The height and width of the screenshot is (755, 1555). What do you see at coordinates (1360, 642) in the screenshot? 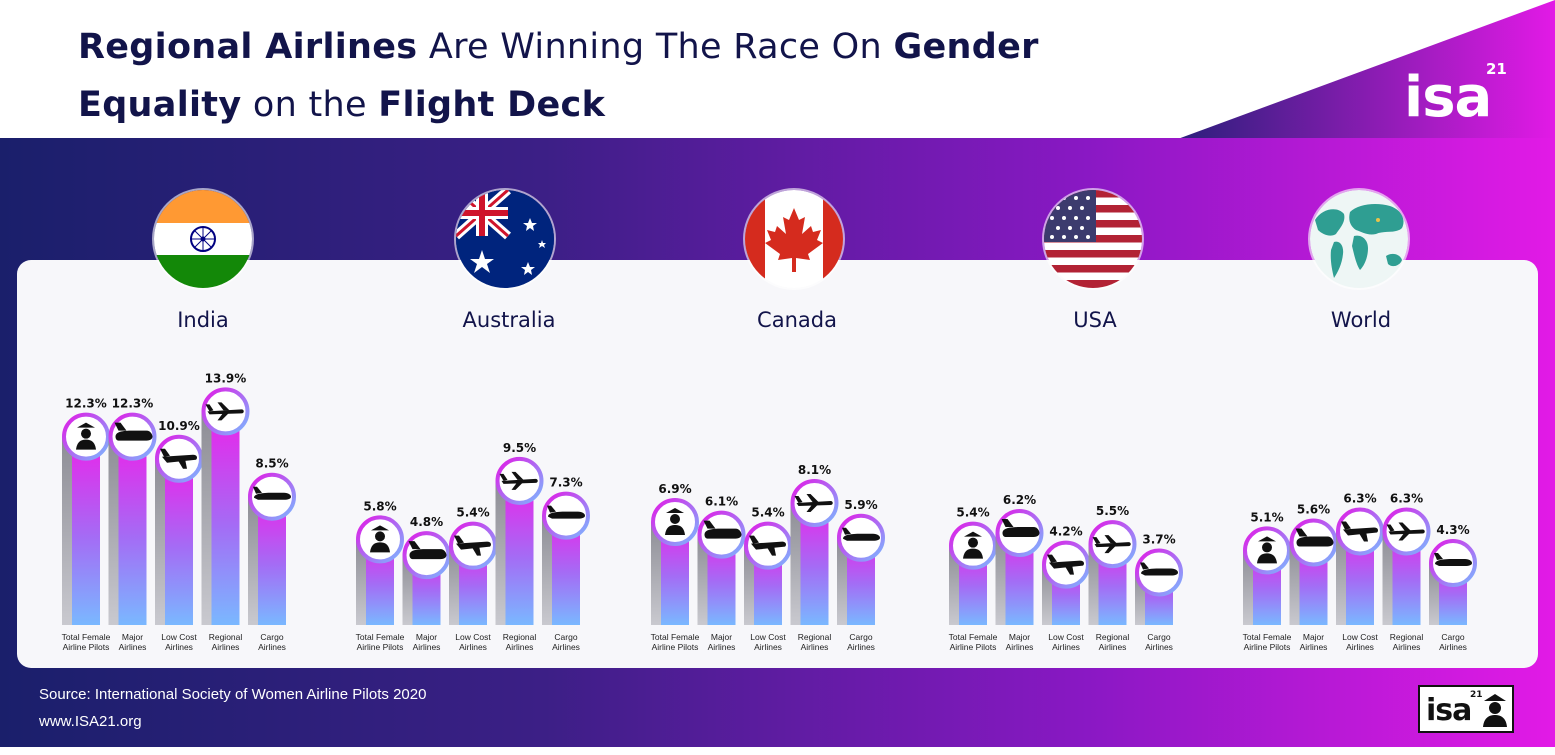
I see `category-label-world-2: Low Cost Airlines` at bounding box center [1360, 642].